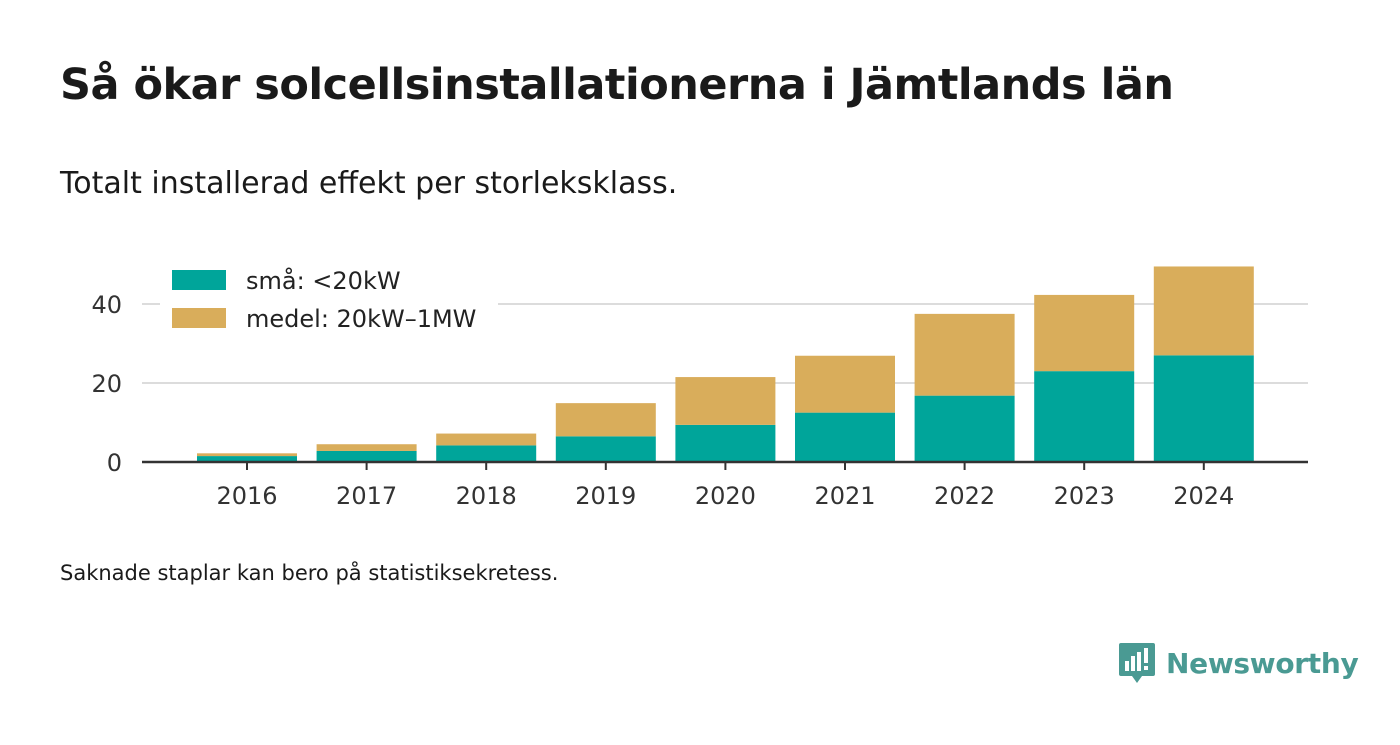 Image resolution: width=1400 pixels, height=745 pixels. I want to click on legend-label-2: medel: 20kW–1MW, so click(361, 319).